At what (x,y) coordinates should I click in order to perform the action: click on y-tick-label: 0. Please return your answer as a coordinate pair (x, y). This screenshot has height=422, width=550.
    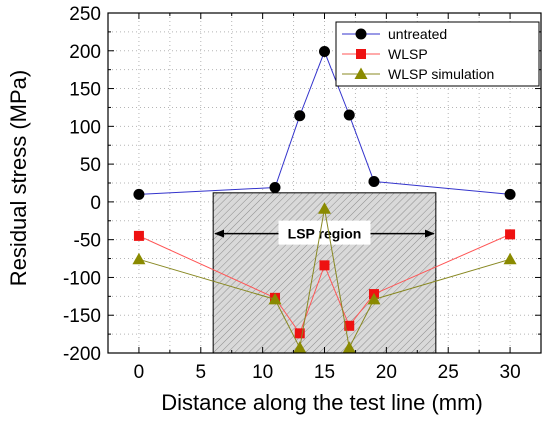
    Looking at the image, I should click on (95, 203).